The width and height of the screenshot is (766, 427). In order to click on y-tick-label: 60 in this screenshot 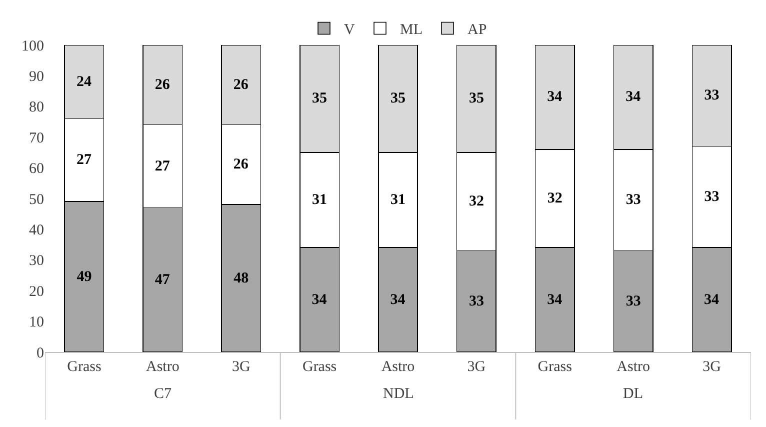, I will do `click(36, 169)`.